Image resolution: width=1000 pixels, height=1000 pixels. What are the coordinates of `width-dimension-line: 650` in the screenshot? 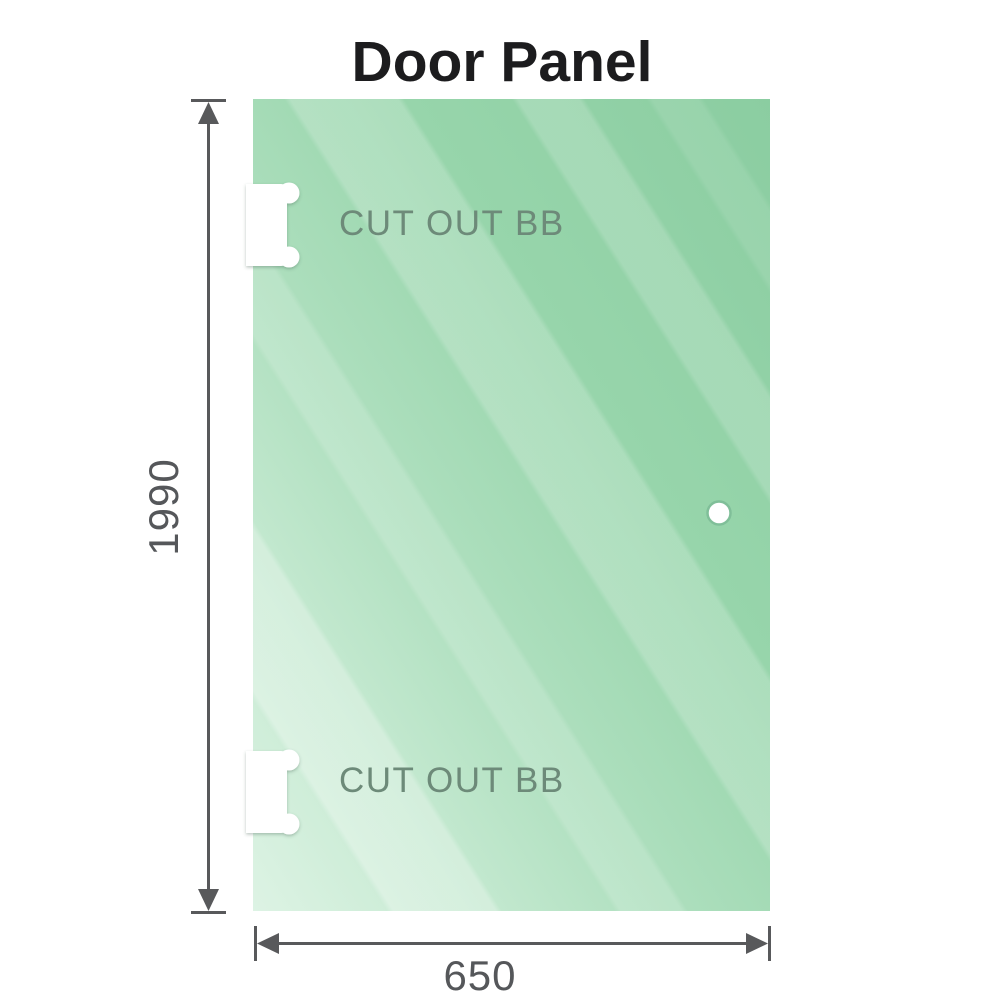 It's located at (512, 962).